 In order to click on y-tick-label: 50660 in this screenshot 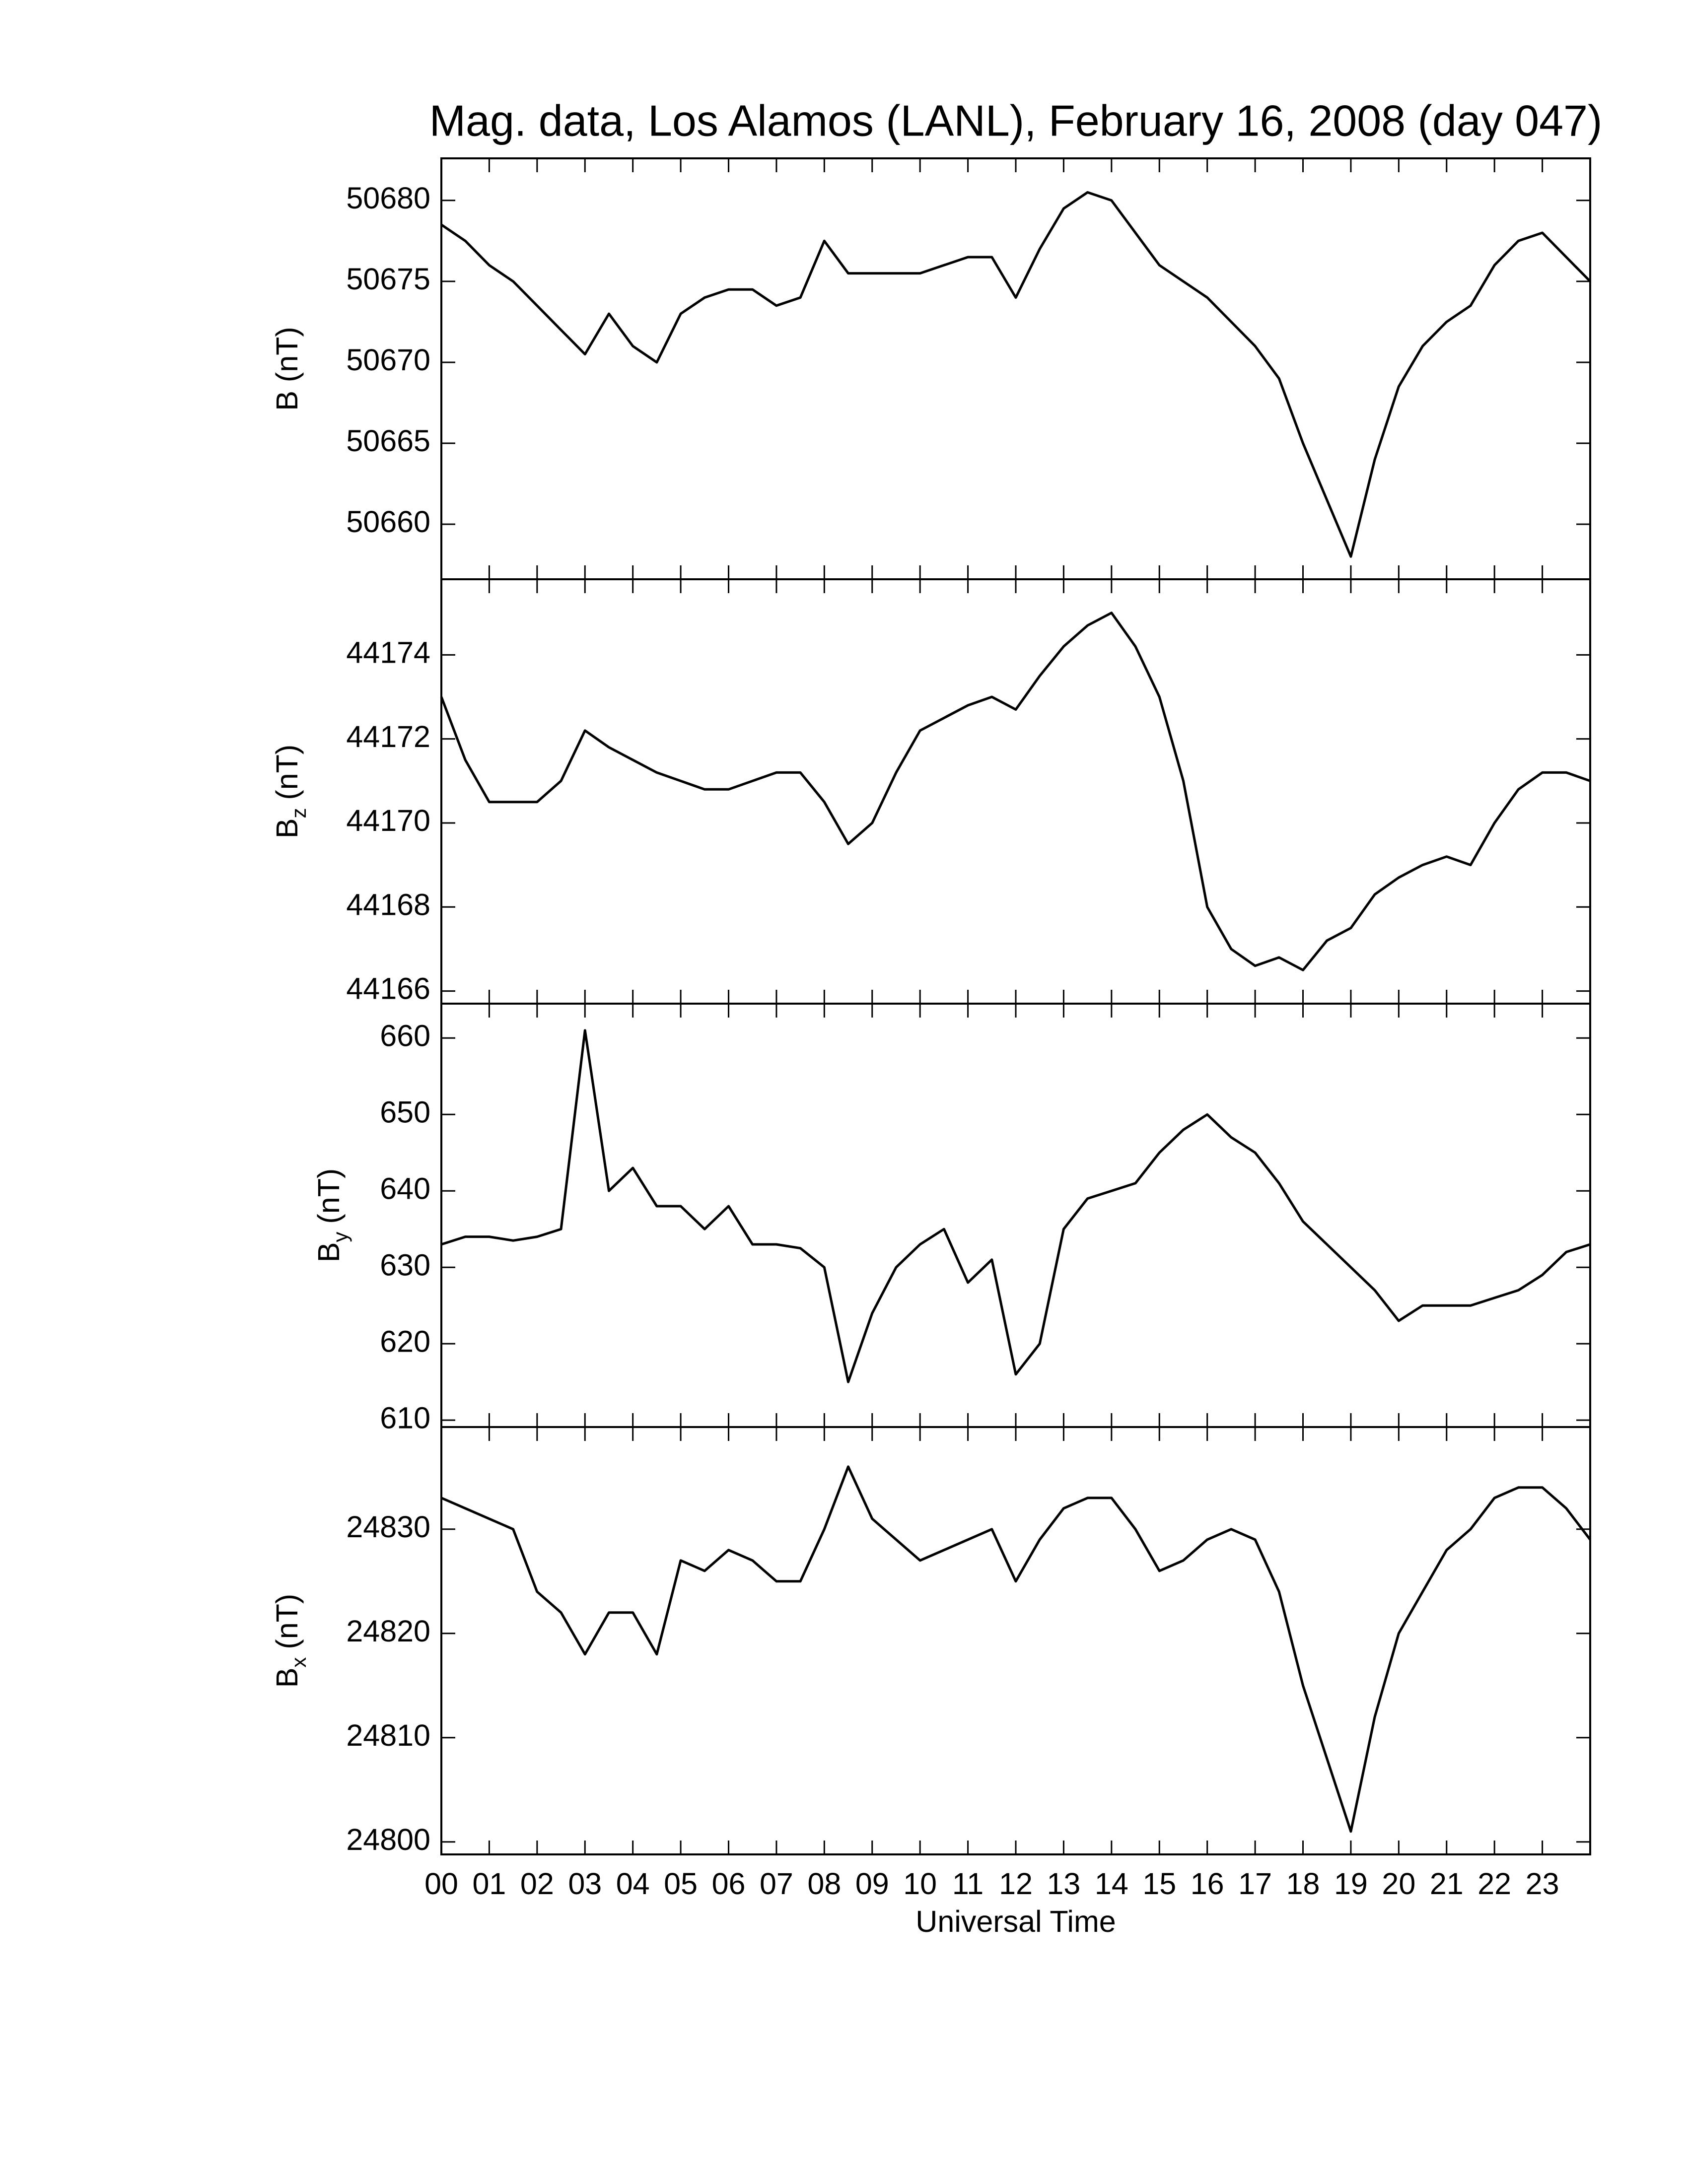, I will do `click(388, 522)`.